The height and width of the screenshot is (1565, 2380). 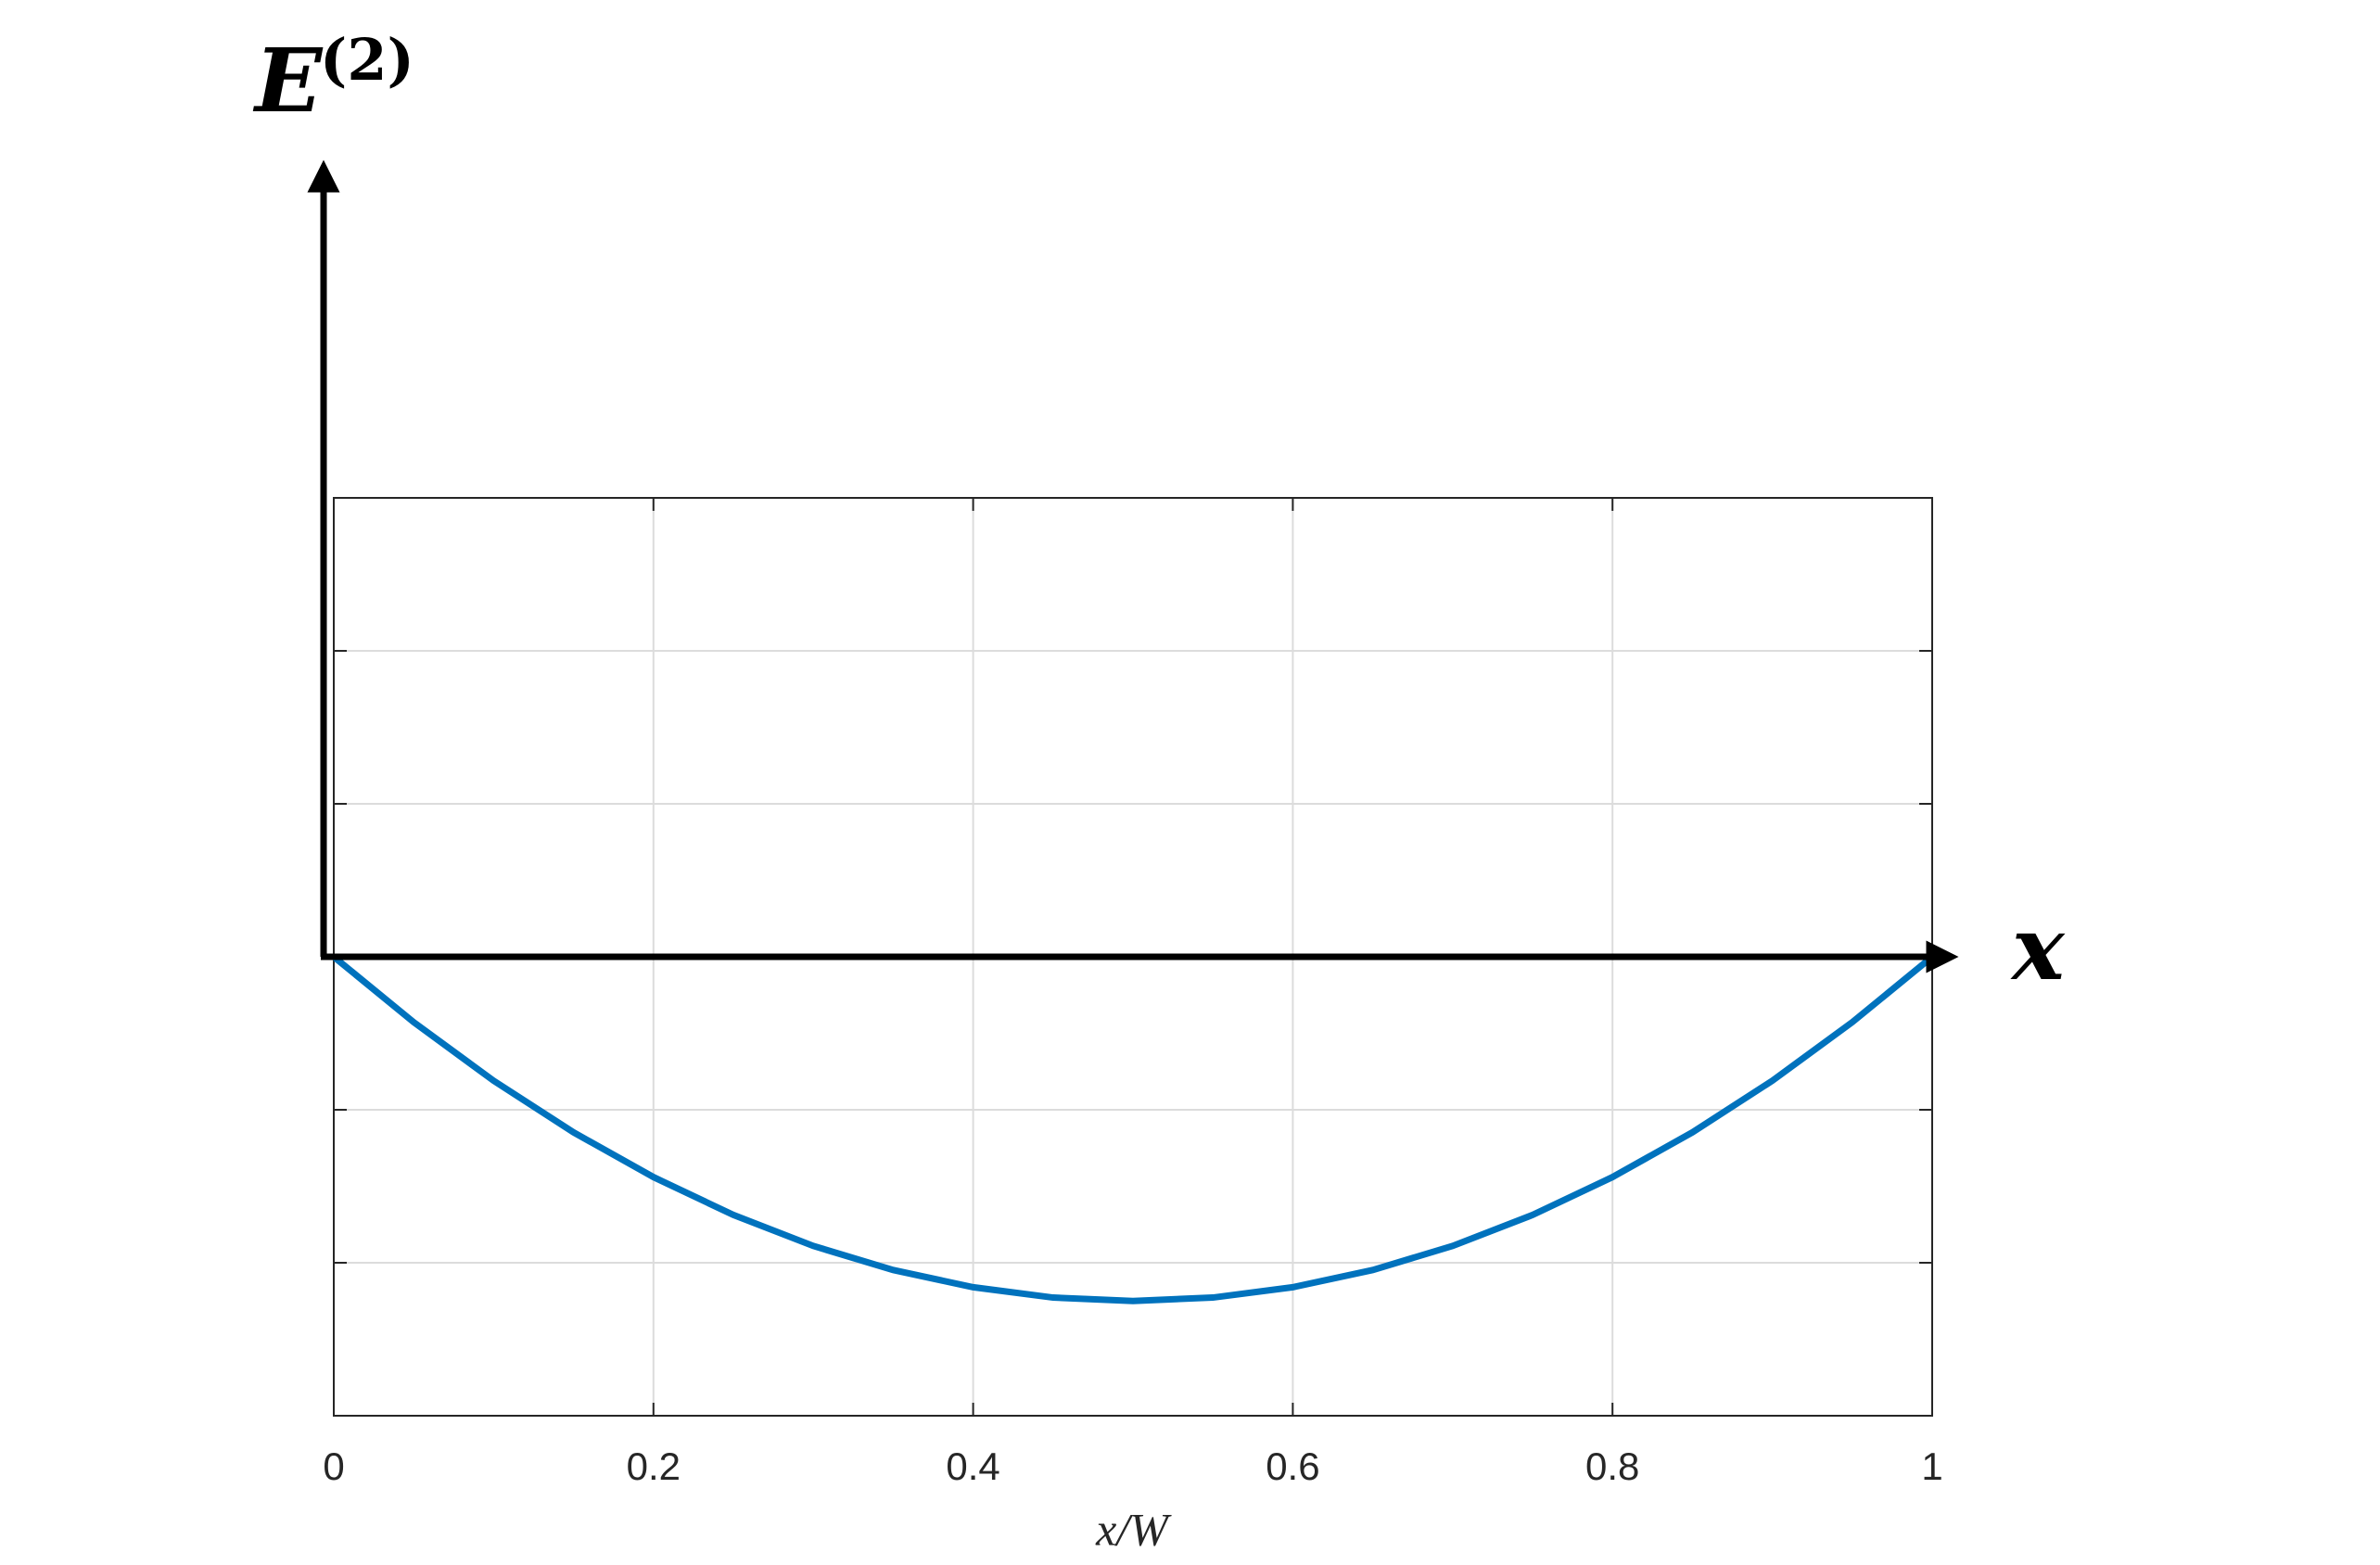 What do you see at coordinates (972, 1466) in the screenshot?
I see `x-tick-label: 0.4` at bounding box center [972, 1466].